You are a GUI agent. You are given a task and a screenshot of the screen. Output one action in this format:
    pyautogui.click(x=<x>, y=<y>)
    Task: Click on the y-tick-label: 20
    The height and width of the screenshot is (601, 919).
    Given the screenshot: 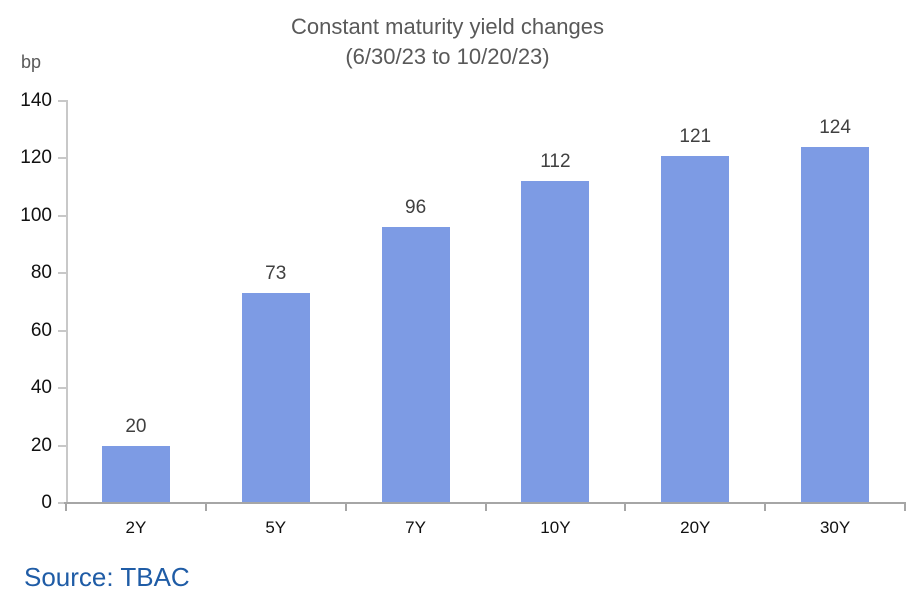 What is the action you would take?
    pyautogui.click(x=41, y=445)
    